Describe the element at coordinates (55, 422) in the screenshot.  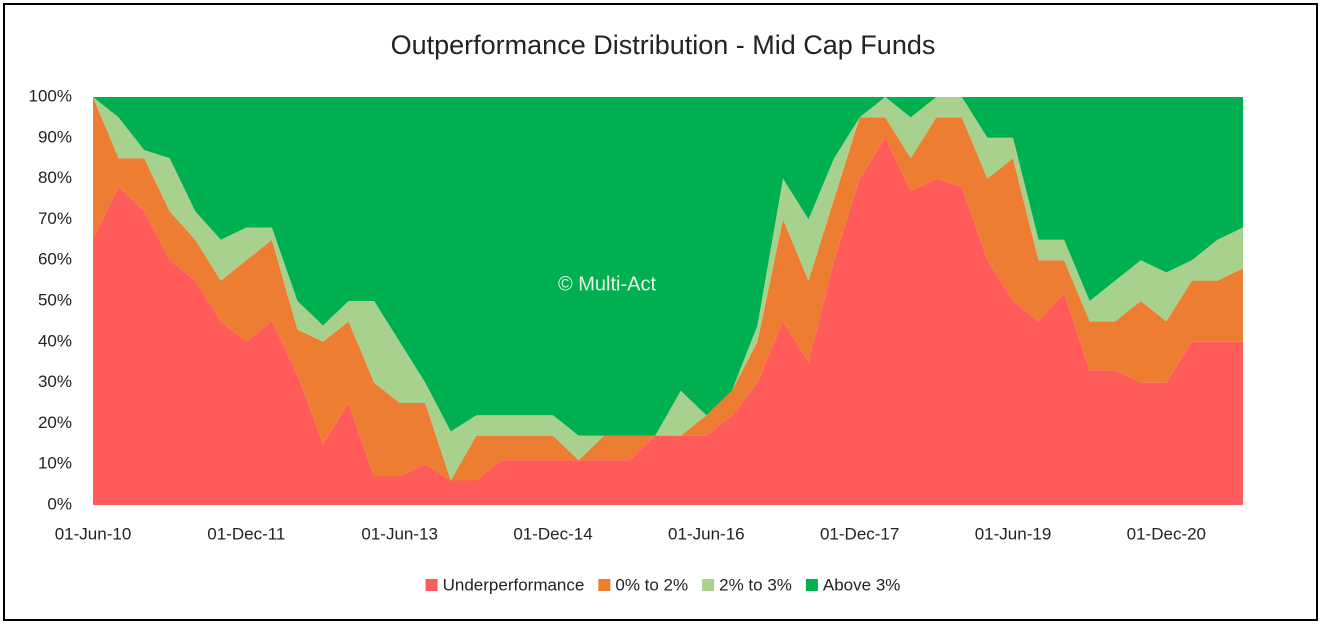
I see `y-tick-label: 20%` at that location.